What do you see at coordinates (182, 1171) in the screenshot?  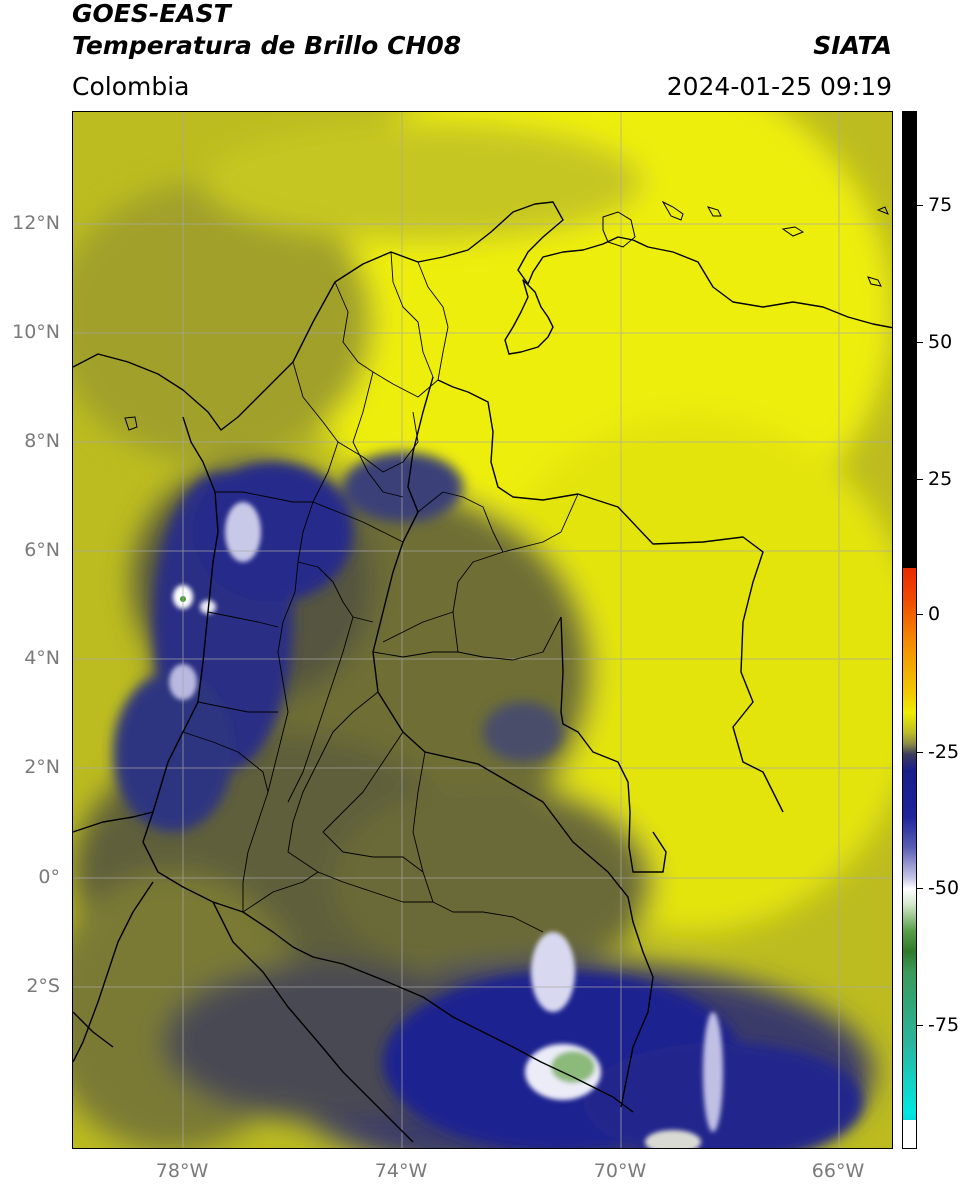 I see `lon-label-78w: 78°W` at bounding box center [182, 1171].